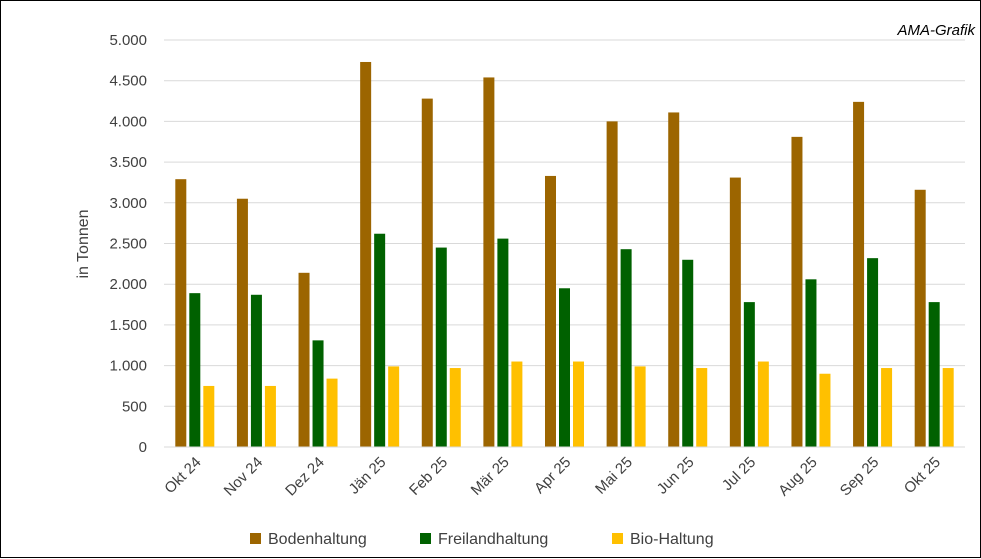 This screenshot has width=981, height=559. What do you see at coordinates (128, 284) in the screenshot?
I see `y-tick-label: 2.000` at bounding box center [128, 284].